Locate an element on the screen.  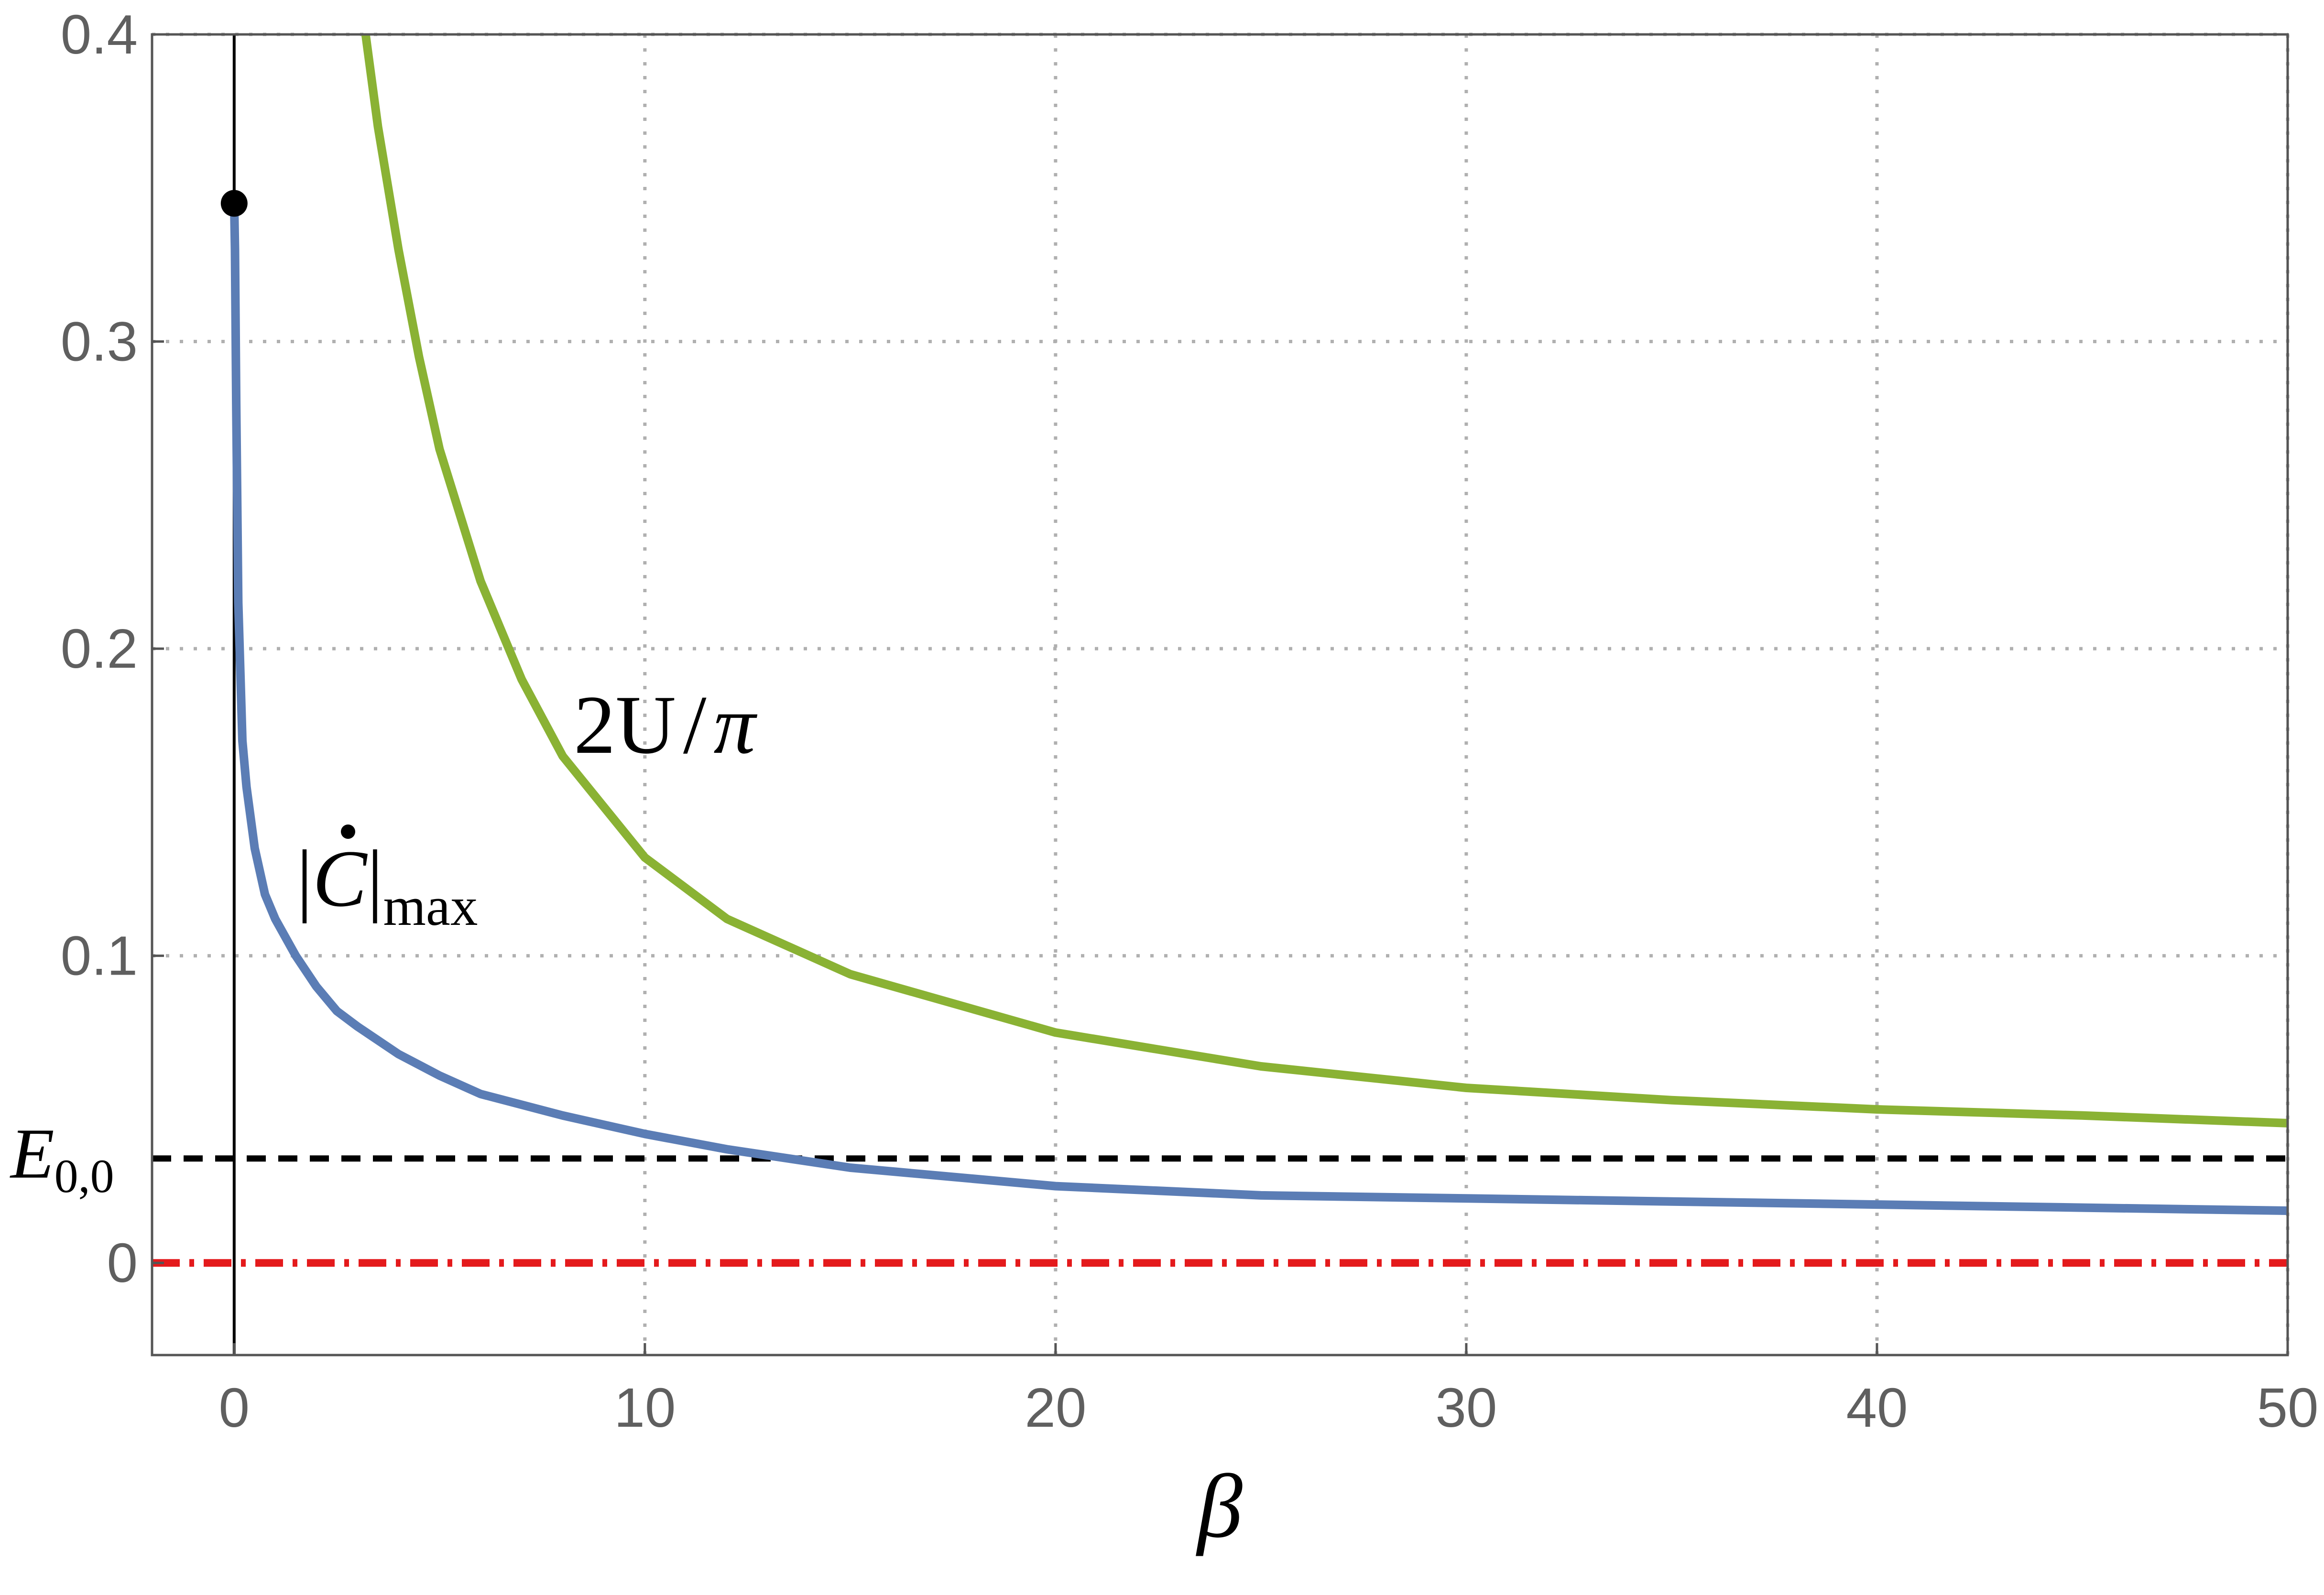
c-bar-left: | is located at coordinates (304, 878).